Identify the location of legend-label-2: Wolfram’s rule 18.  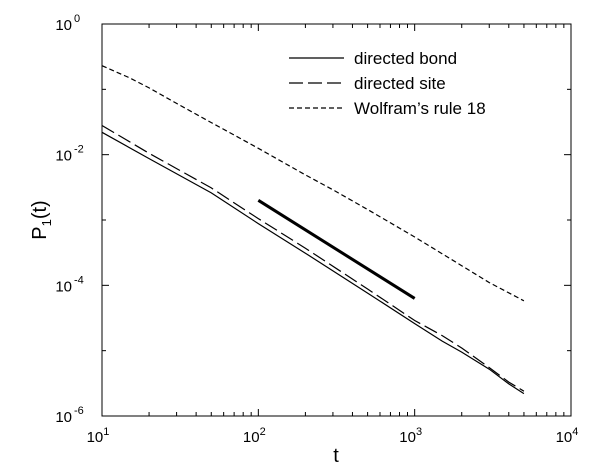
(420, 108).